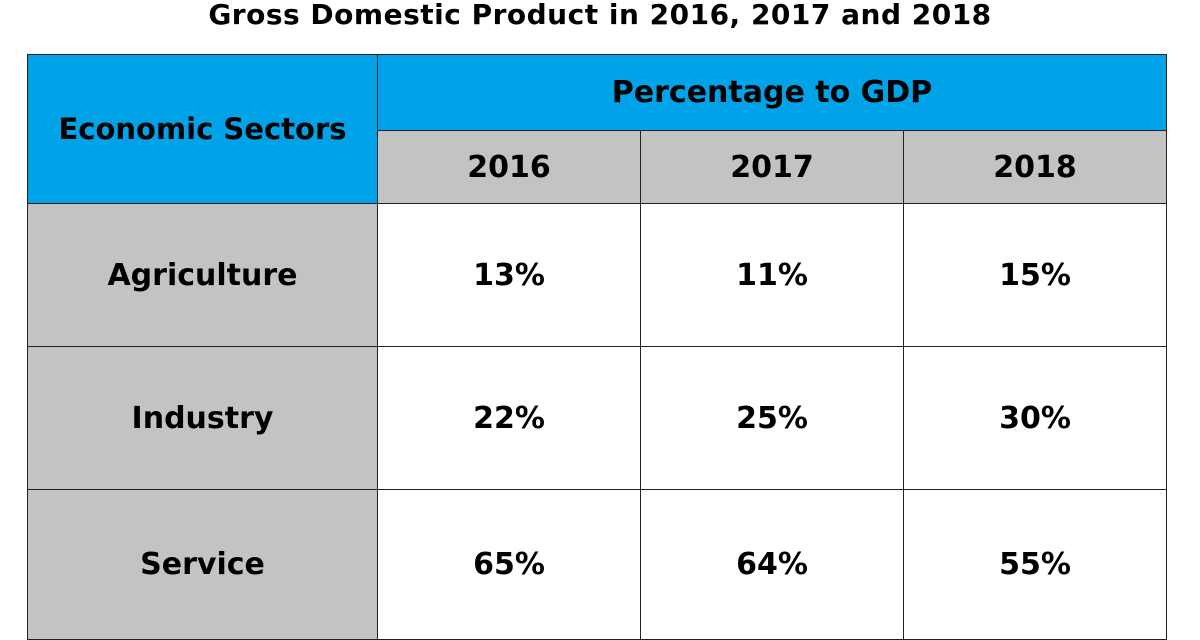 This screenshot has height=640, width=1200. What do you see at coordinates (202, 275) in the screenshot?
I see `row-label-agriculture: Agriculture` at bounding box center [202, 275].